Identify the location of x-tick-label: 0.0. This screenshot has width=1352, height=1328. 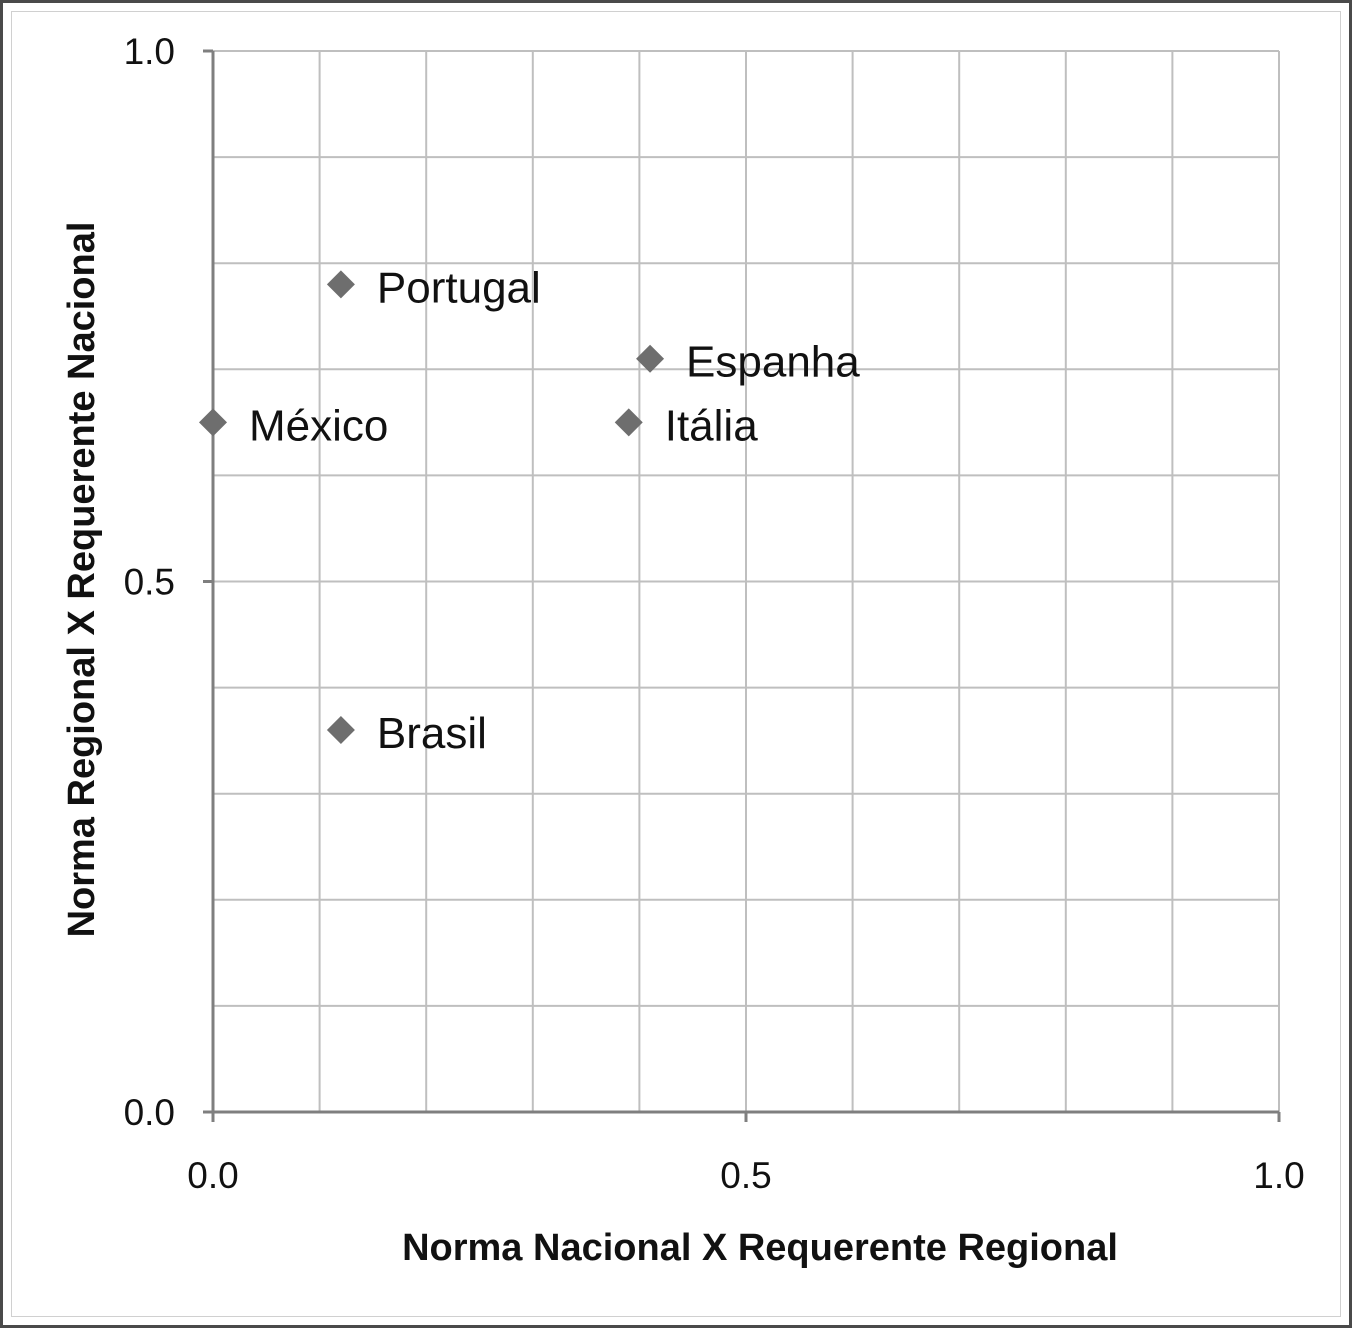
(212, 1175).